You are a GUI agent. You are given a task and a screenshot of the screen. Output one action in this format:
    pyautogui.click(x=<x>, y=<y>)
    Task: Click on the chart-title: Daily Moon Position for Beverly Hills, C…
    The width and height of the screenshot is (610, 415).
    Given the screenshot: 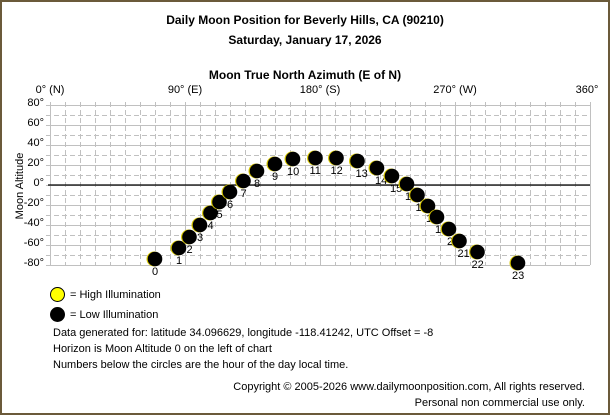 What is the action you would take?
    pyautogui.click(x=305, y=20)
    